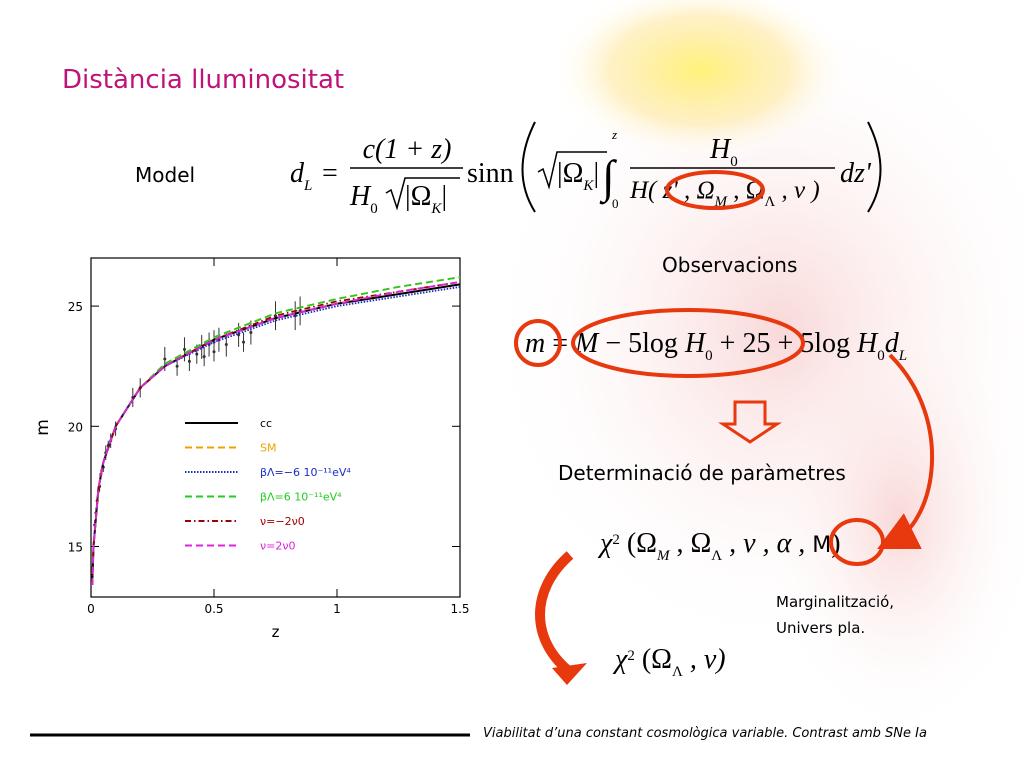 This screenshot has height=768, width=1024. I want to click on observations-label: Observacions, so click(729, 265).